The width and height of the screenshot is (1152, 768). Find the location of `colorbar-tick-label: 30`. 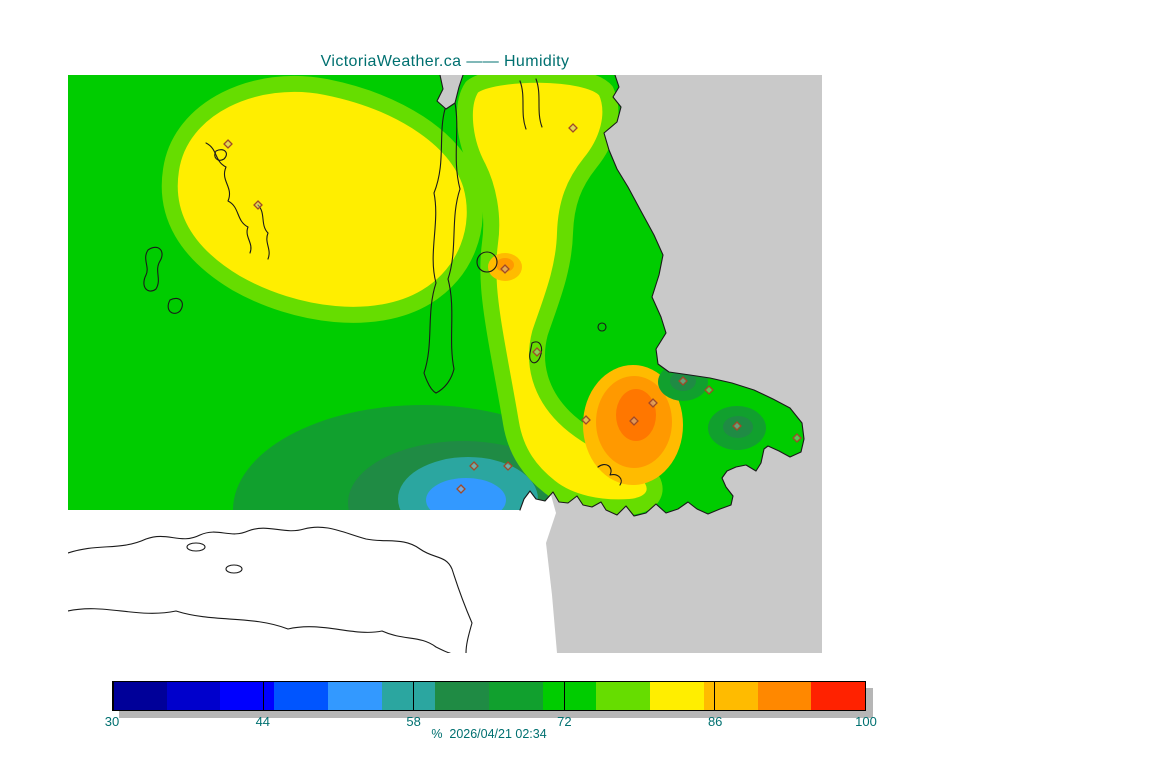

colorbar-tick-label: 30 is located at coordinates (112, 721).